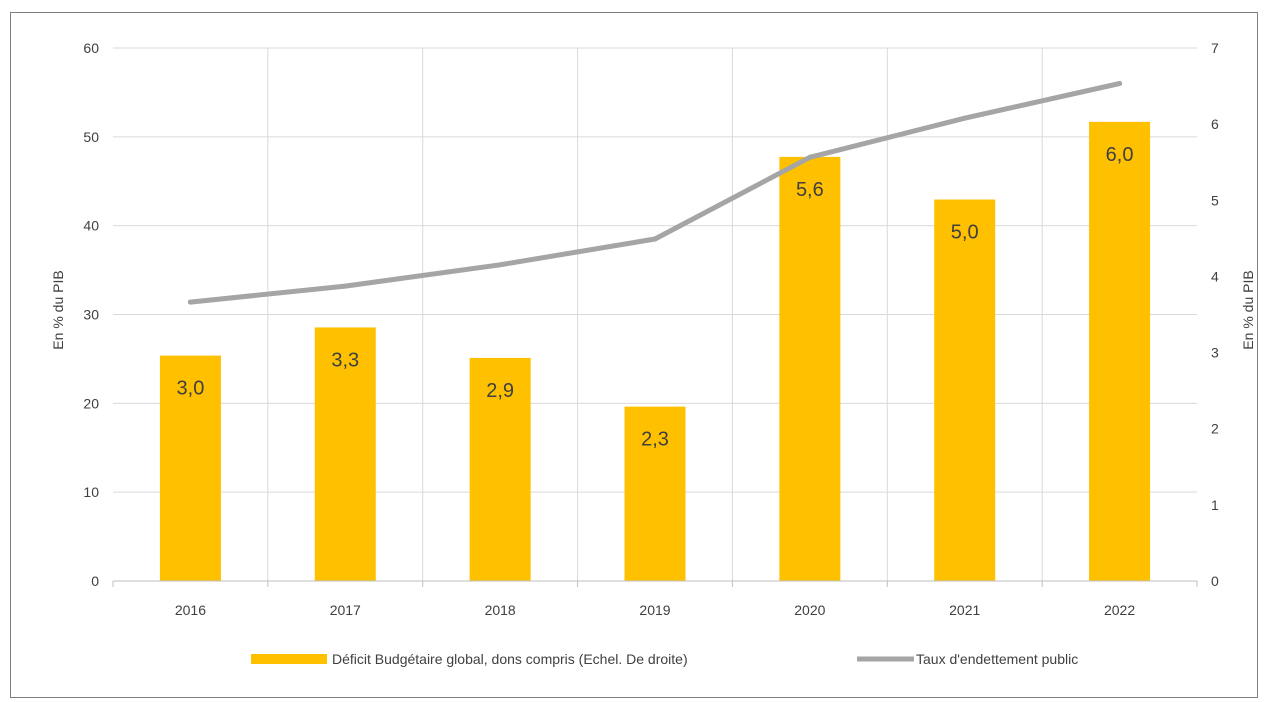 The width and height of the screenshot is (1264, 702). I want to click on left-tick-30: 30, so click(91, 315).